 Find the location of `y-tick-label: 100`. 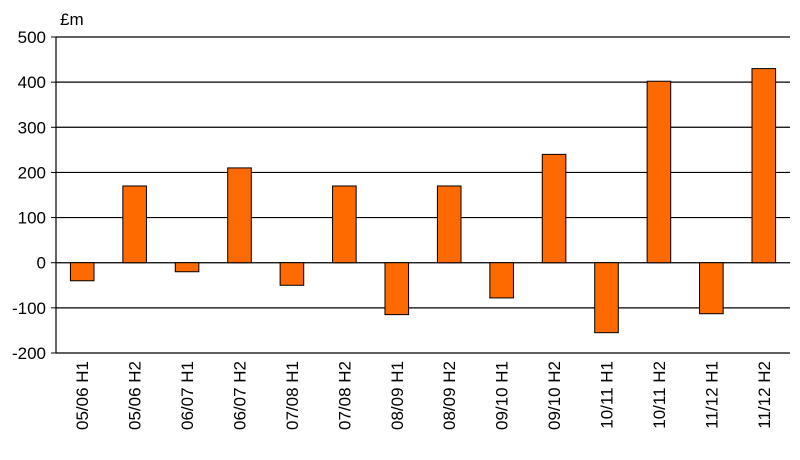

y-tick-label: 100 is located at coordinates (32, 218).